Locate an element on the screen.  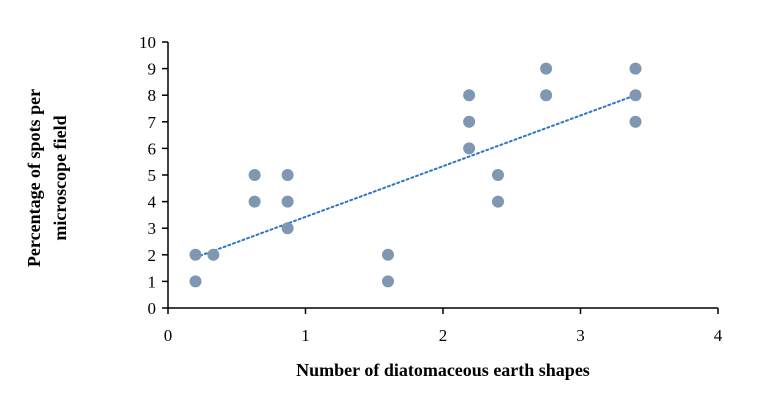
y-tick-labels: 0 1 2 3 4 5 6 7 8 9 10 is located at coordinates (148, 175).